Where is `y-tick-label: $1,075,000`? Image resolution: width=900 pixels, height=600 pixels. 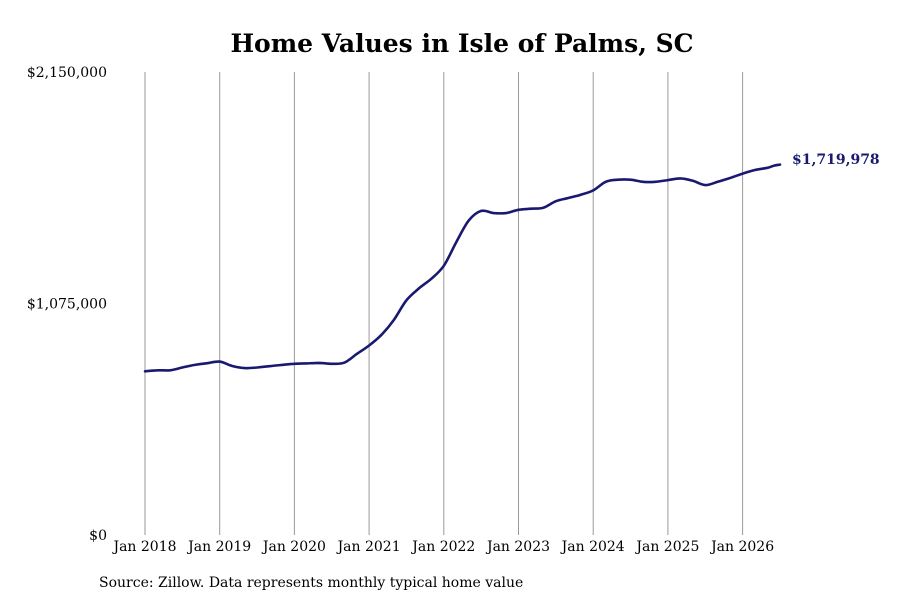 y-tick-label: $1,075,000 is located at coordinates (67, 305).